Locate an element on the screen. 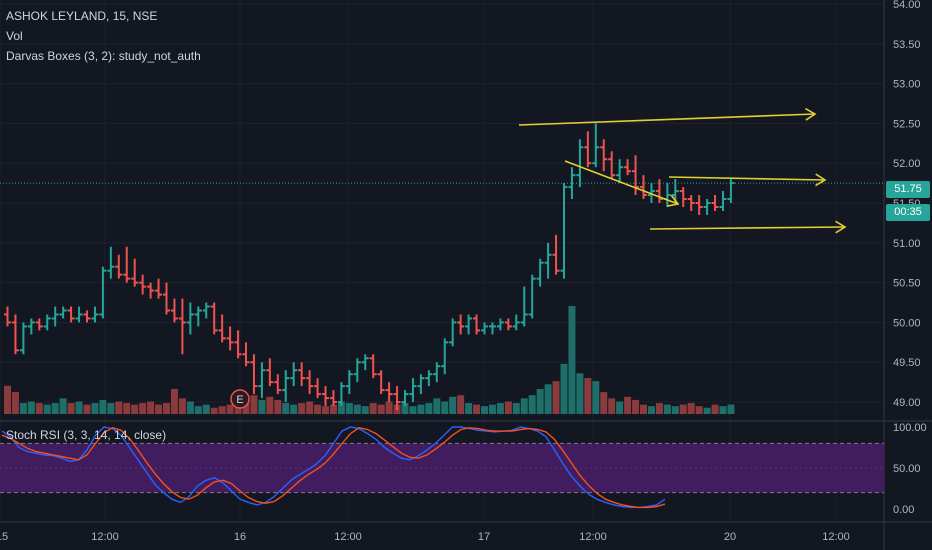 This screenshot has width=932, height=550. earnings-circle is located at coordinates (240, 399).